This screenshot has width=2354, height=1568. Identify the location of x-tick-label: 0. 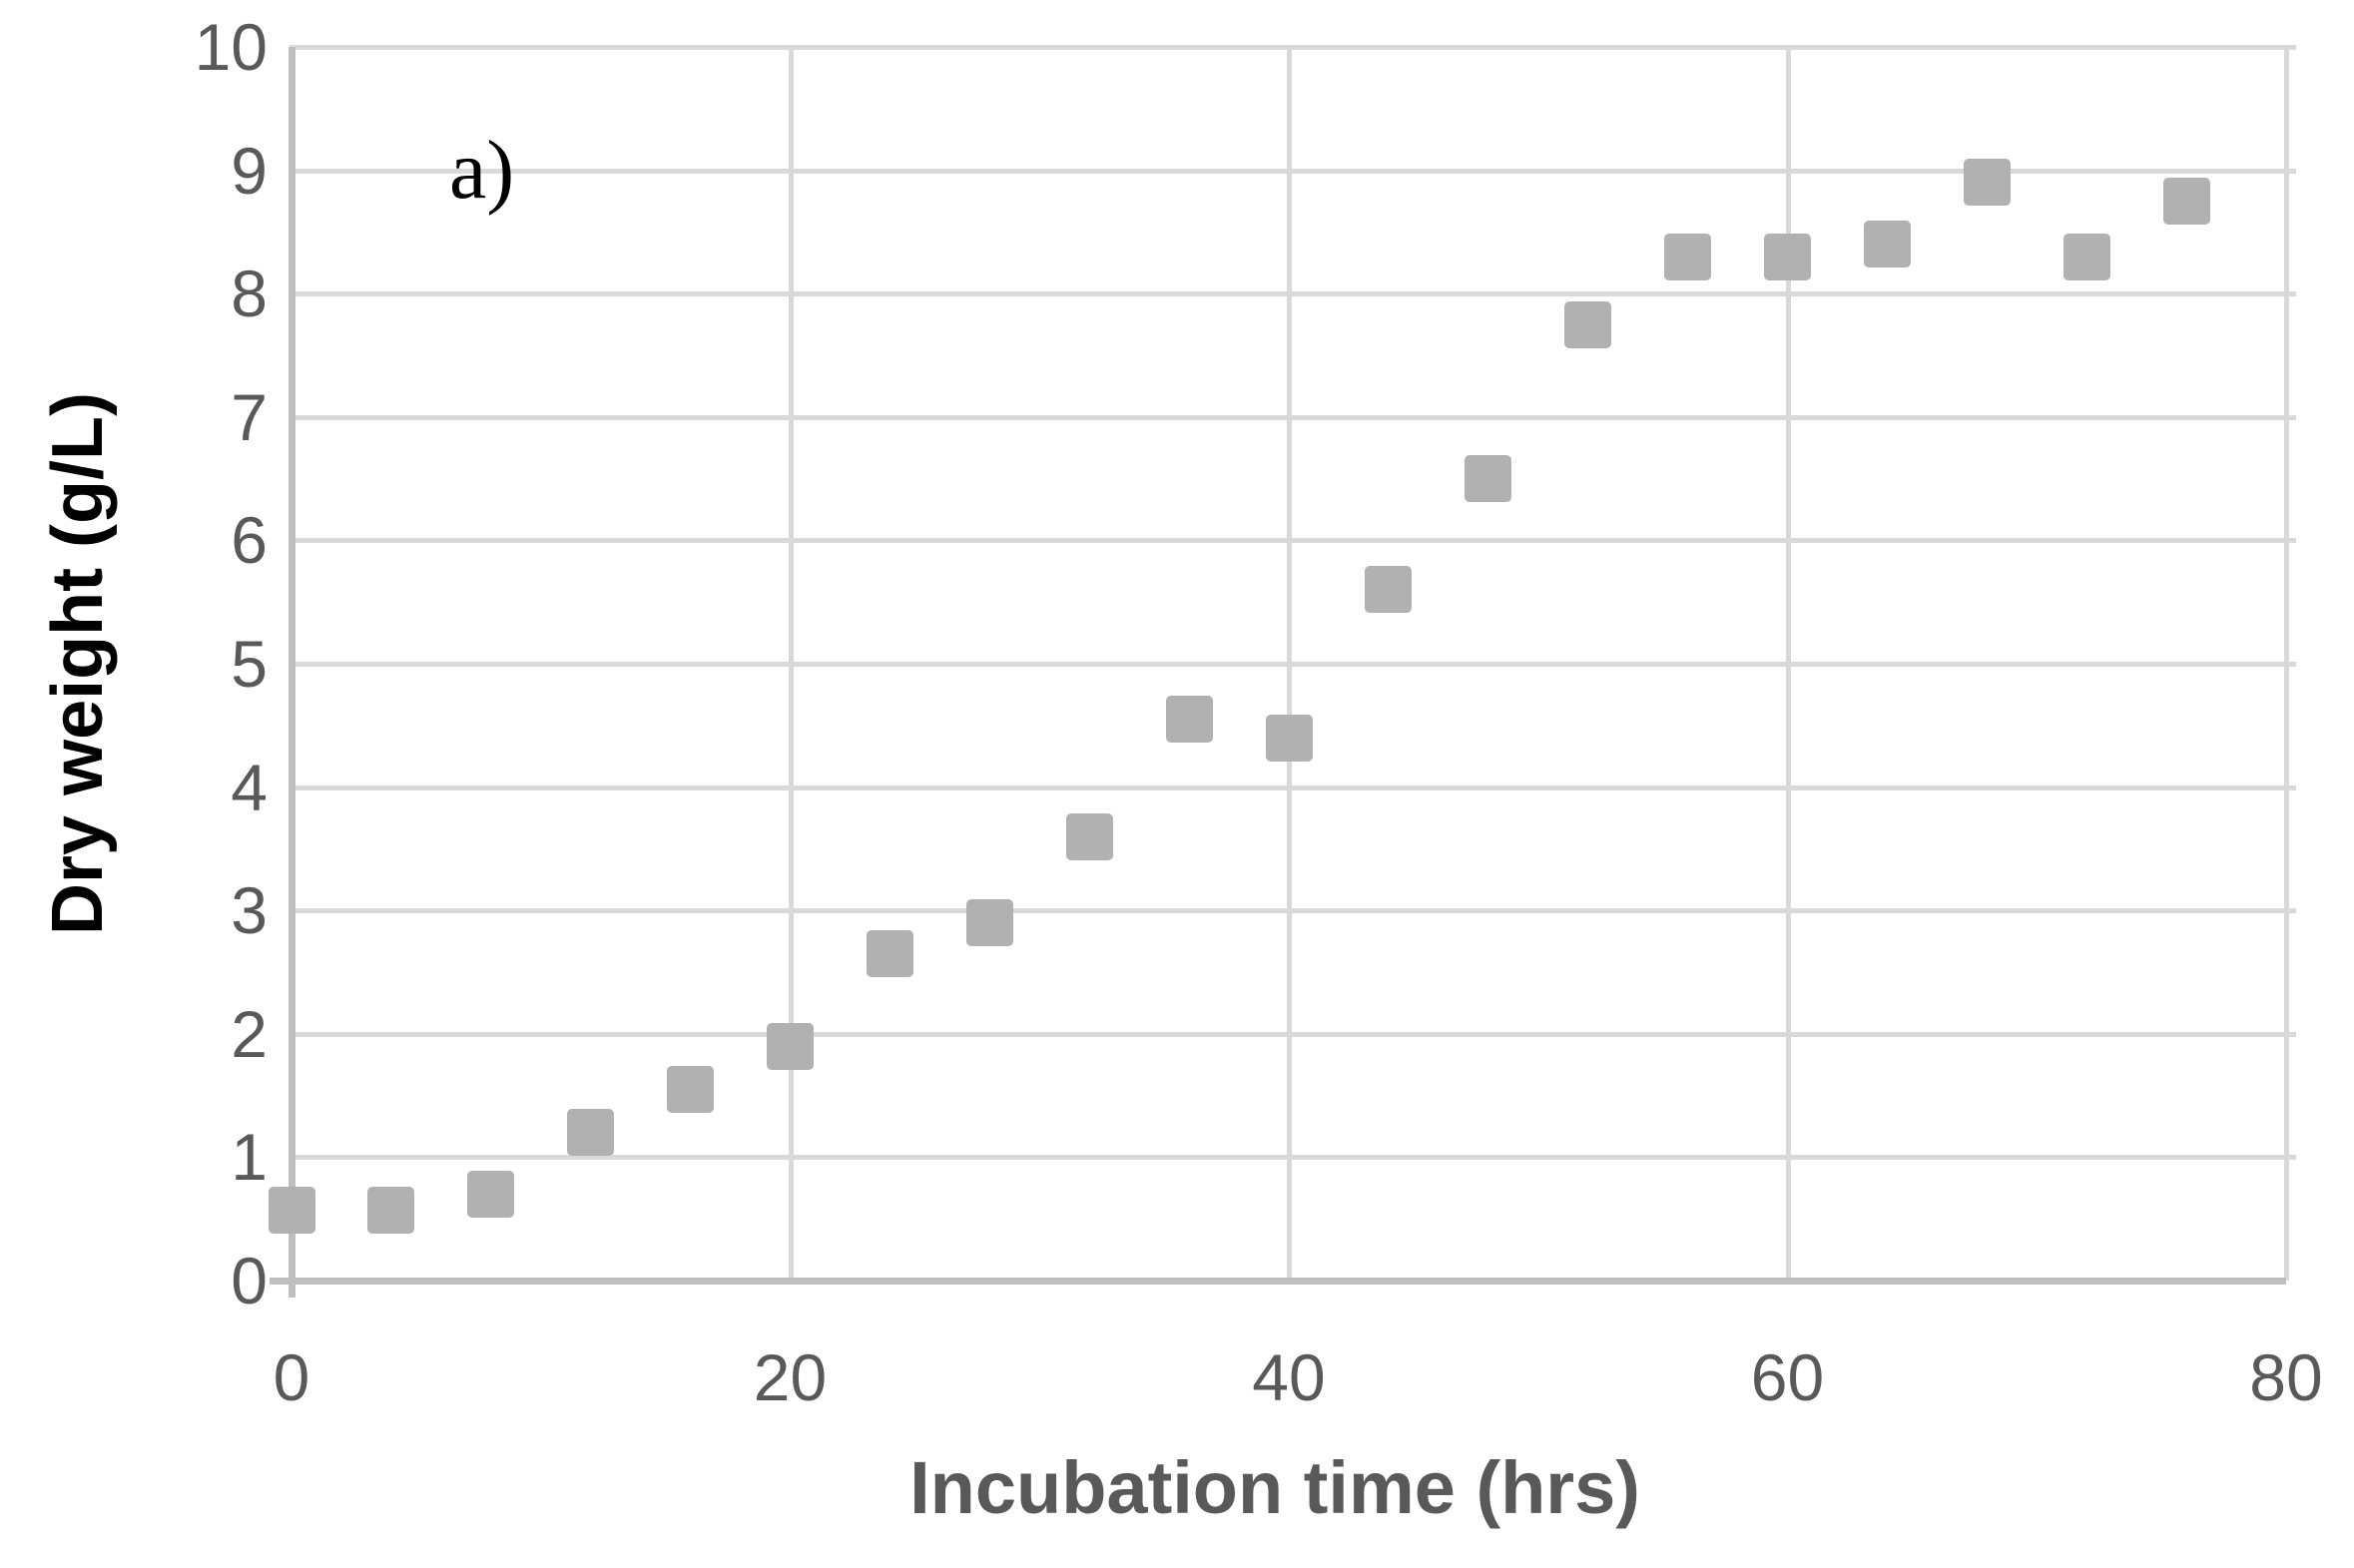
(291, 1377).